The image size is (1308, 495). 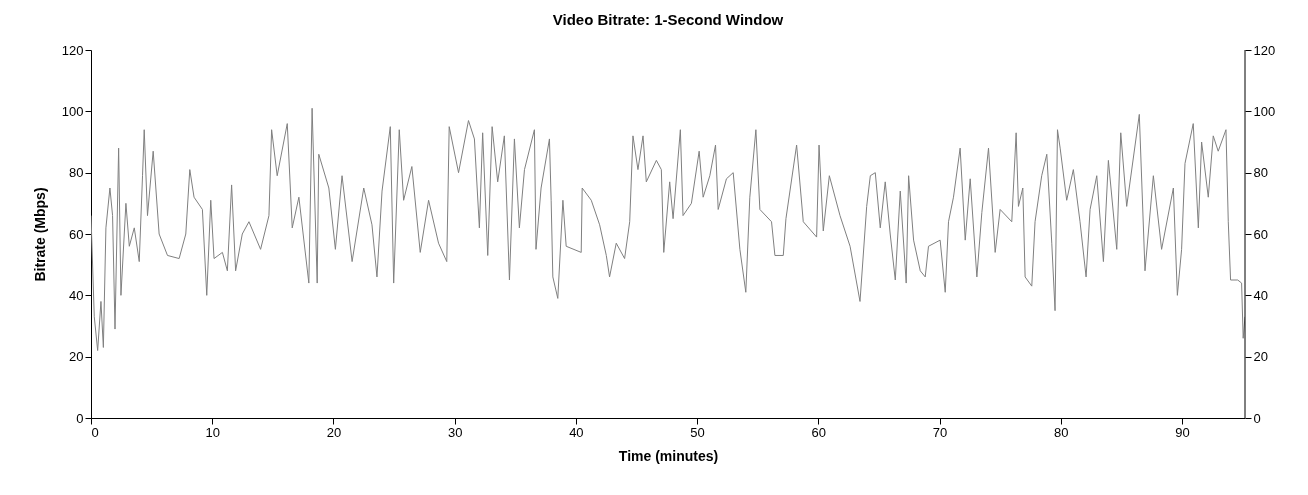 I want to click on x-tick-label: 0, so click(x=95, y=432).